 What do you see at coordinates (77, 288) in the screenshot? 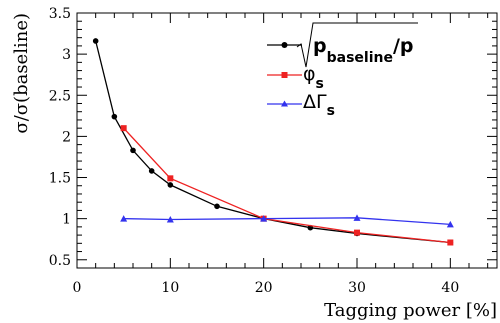
I see `x-tick-label: 0` at bounding box center [77, 288].